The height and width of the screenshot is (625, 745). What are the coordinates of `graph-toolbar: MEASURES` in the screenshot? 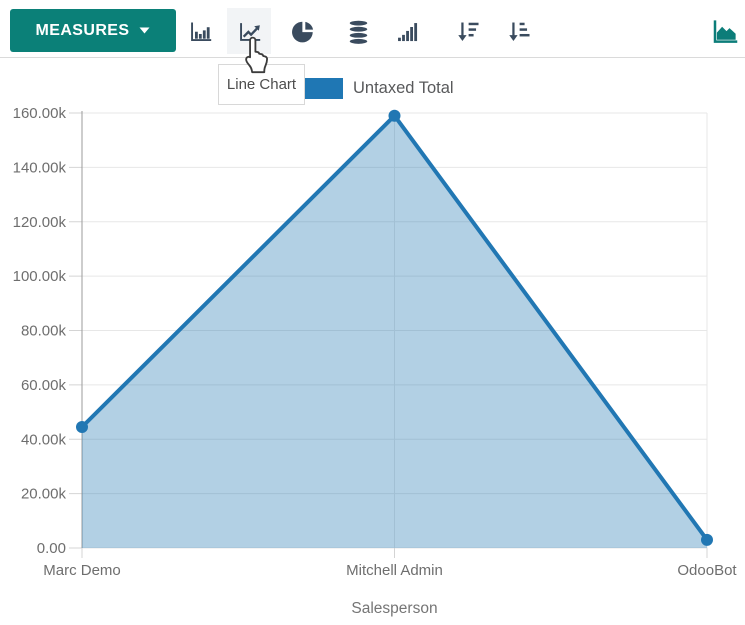 It's located at (372, 29).